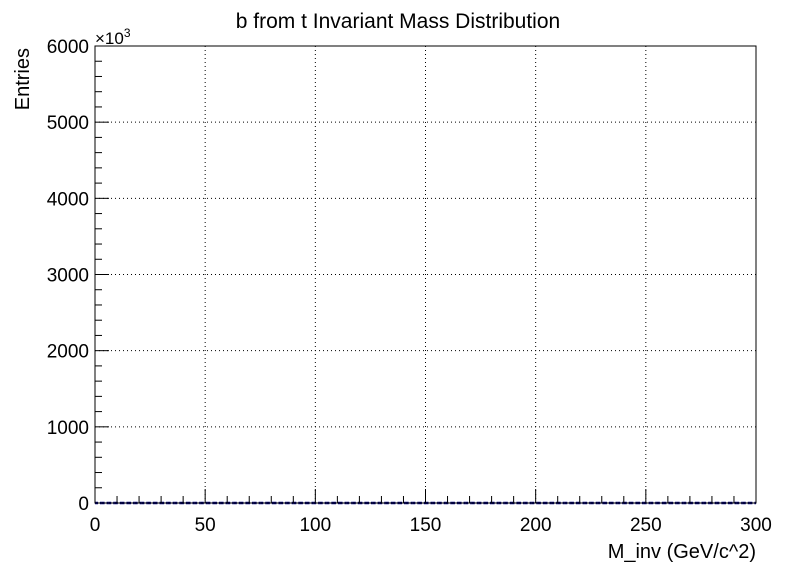 This screenshot has width=796, height=572. What do you see at coordinates (536, 525) in the screenshot?
I see `x-tick-label: 200` at bounding box center [536, 525].